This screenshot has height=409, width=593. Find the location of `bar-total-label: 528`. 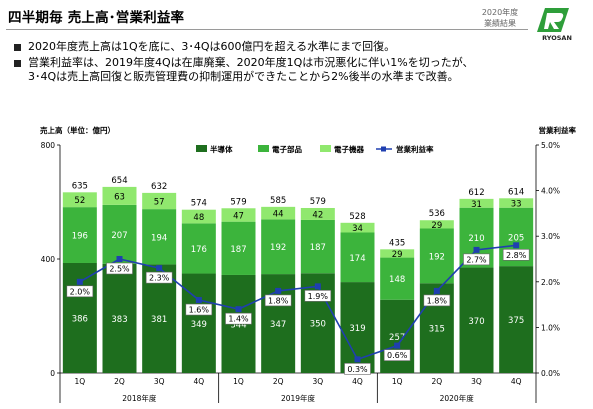

bar-total-label: 528 is located at coordinates (357, 217).